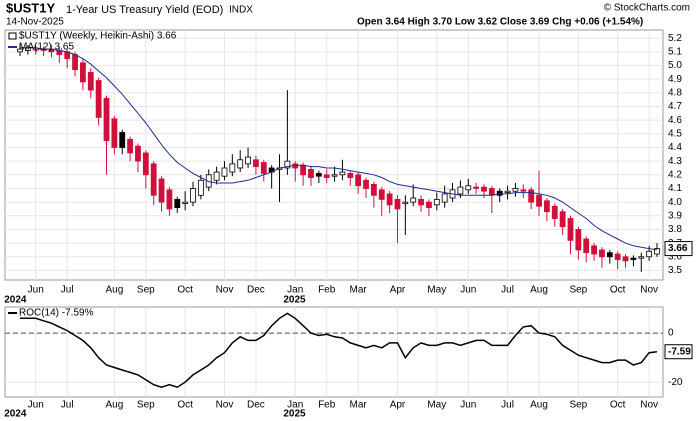 The width and height of the screenshot is (700, 421). Describe the element at coordinates (675, 65) in the screenshot. I see `y-tick-label: 5.0` at that location.